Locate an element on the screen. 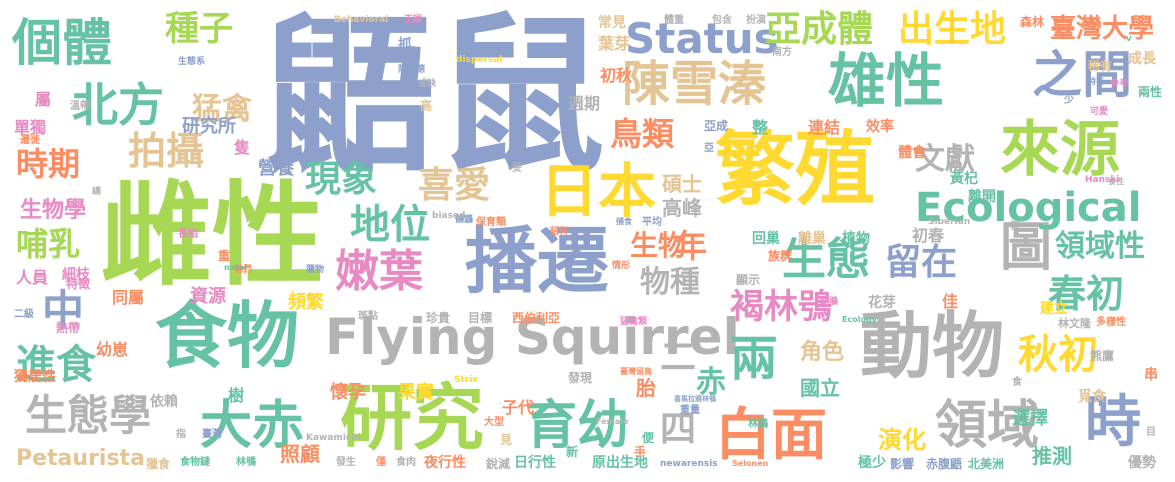  word: Hanski is located at coordinates (1102, 180).